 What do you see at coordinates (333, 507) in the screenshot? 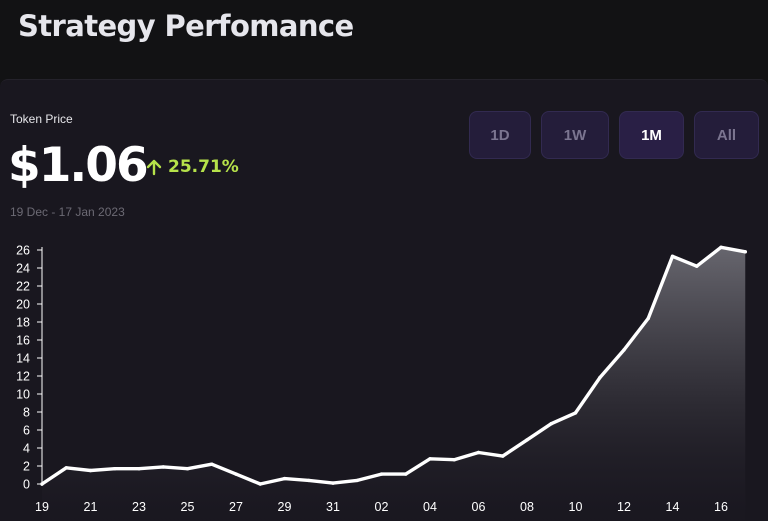
I see `x-tick-label: 31` at bounding box center [333, 507].